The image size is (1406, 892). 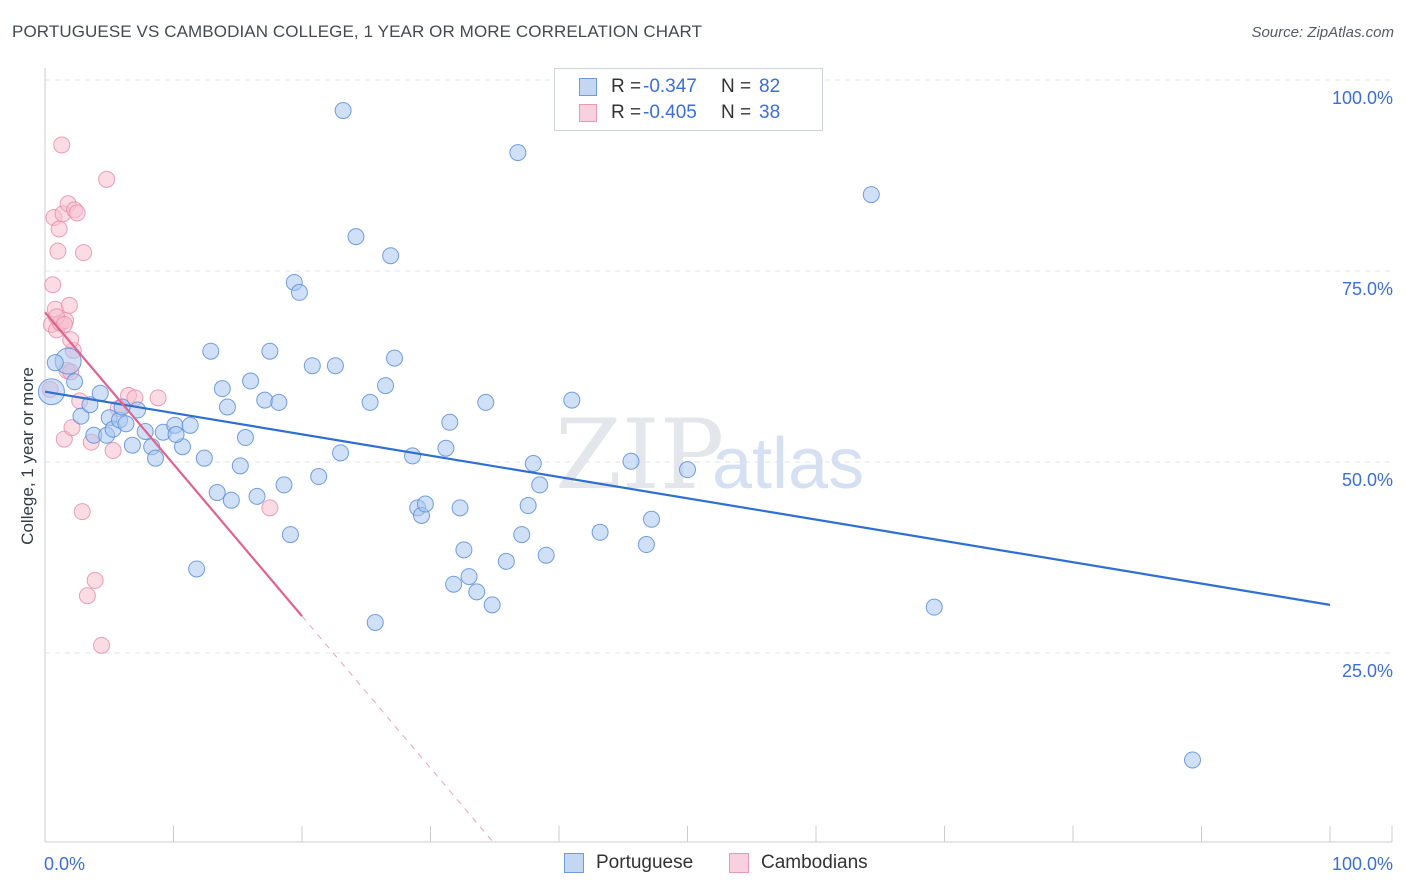 What do you see at coordinates (64, 864) in the screenshot?
I see `x-tick-label: 0.0%` at bounding box center [64, 864].